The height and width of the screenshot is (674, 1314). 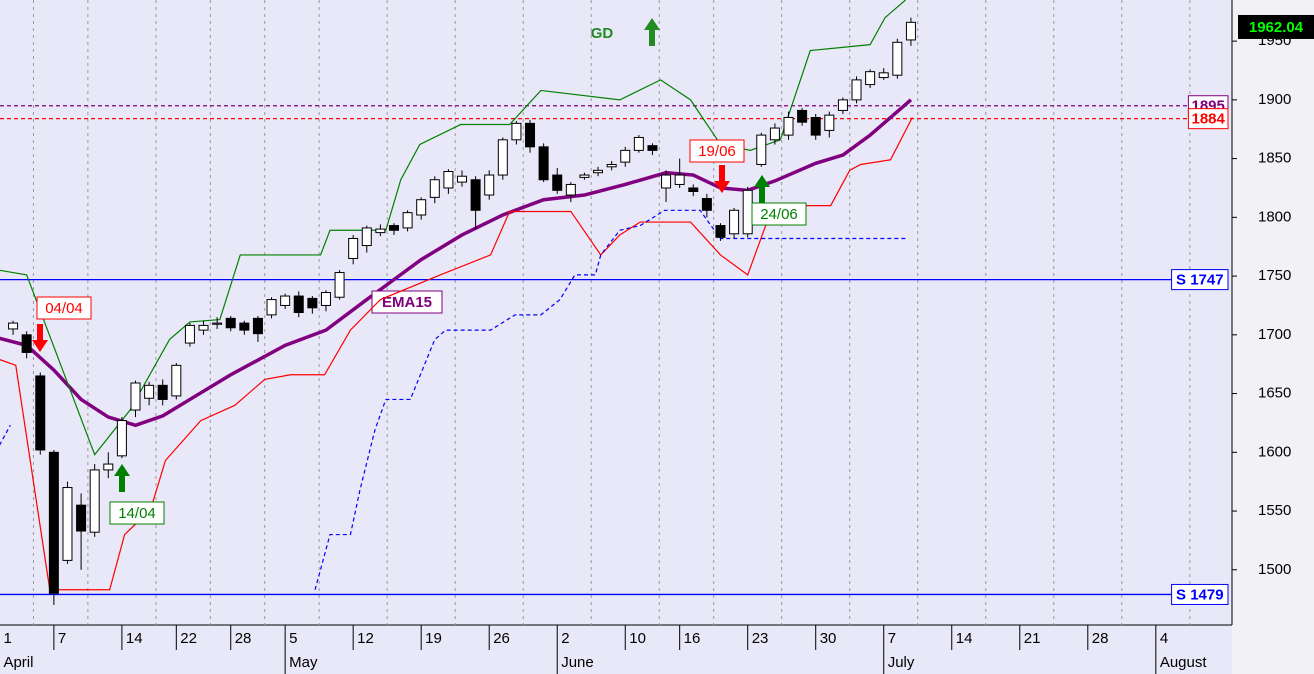 I want to click on month-label: July, so click(x=901, y=662).